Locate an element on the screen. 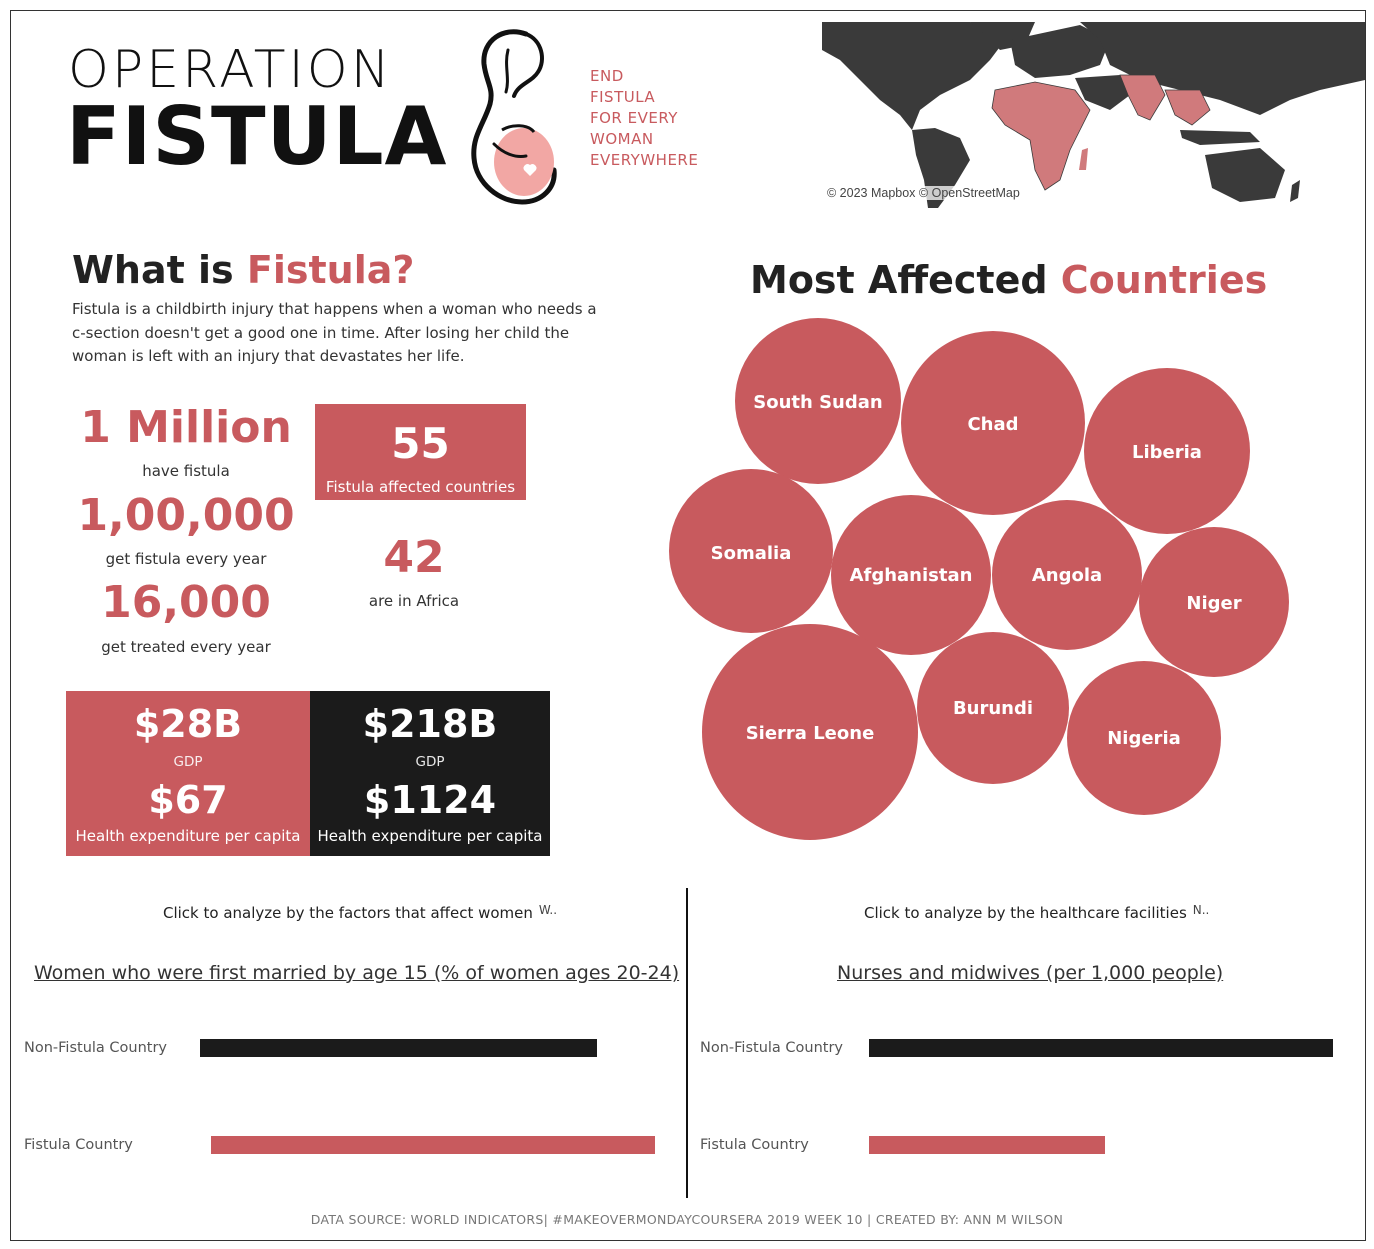 This screenshot has width=1374, height=1249. stat-africa-label: are in Africa is located at coordinates (414, 601).